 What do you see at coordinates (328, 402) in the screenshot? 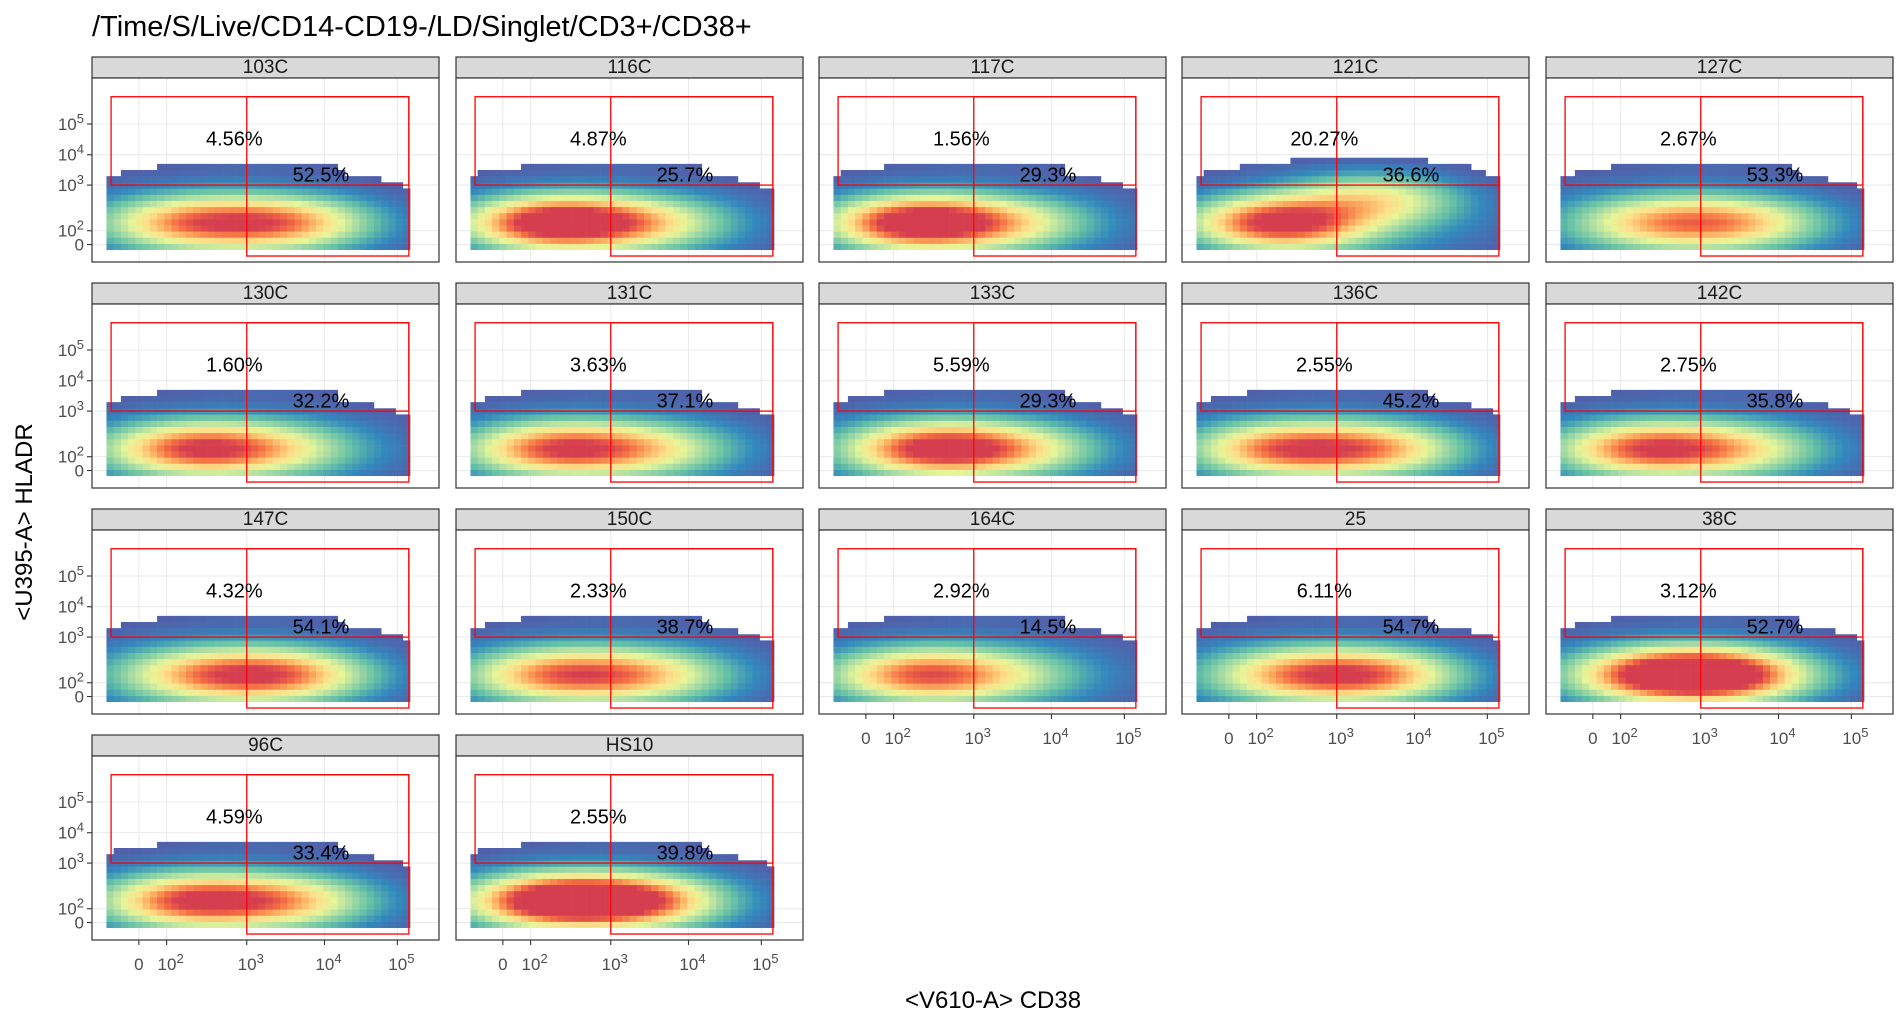
I see `gate-right` at bounding box center [328, 402].